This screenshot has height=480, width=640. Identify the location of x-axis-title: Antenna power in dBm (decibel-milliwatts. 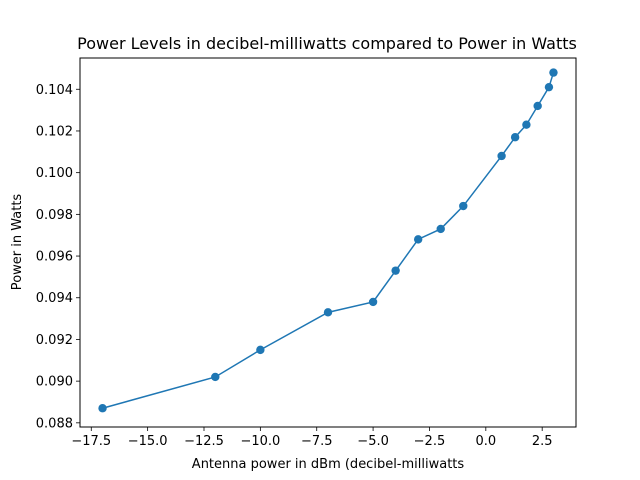
(328, 464).